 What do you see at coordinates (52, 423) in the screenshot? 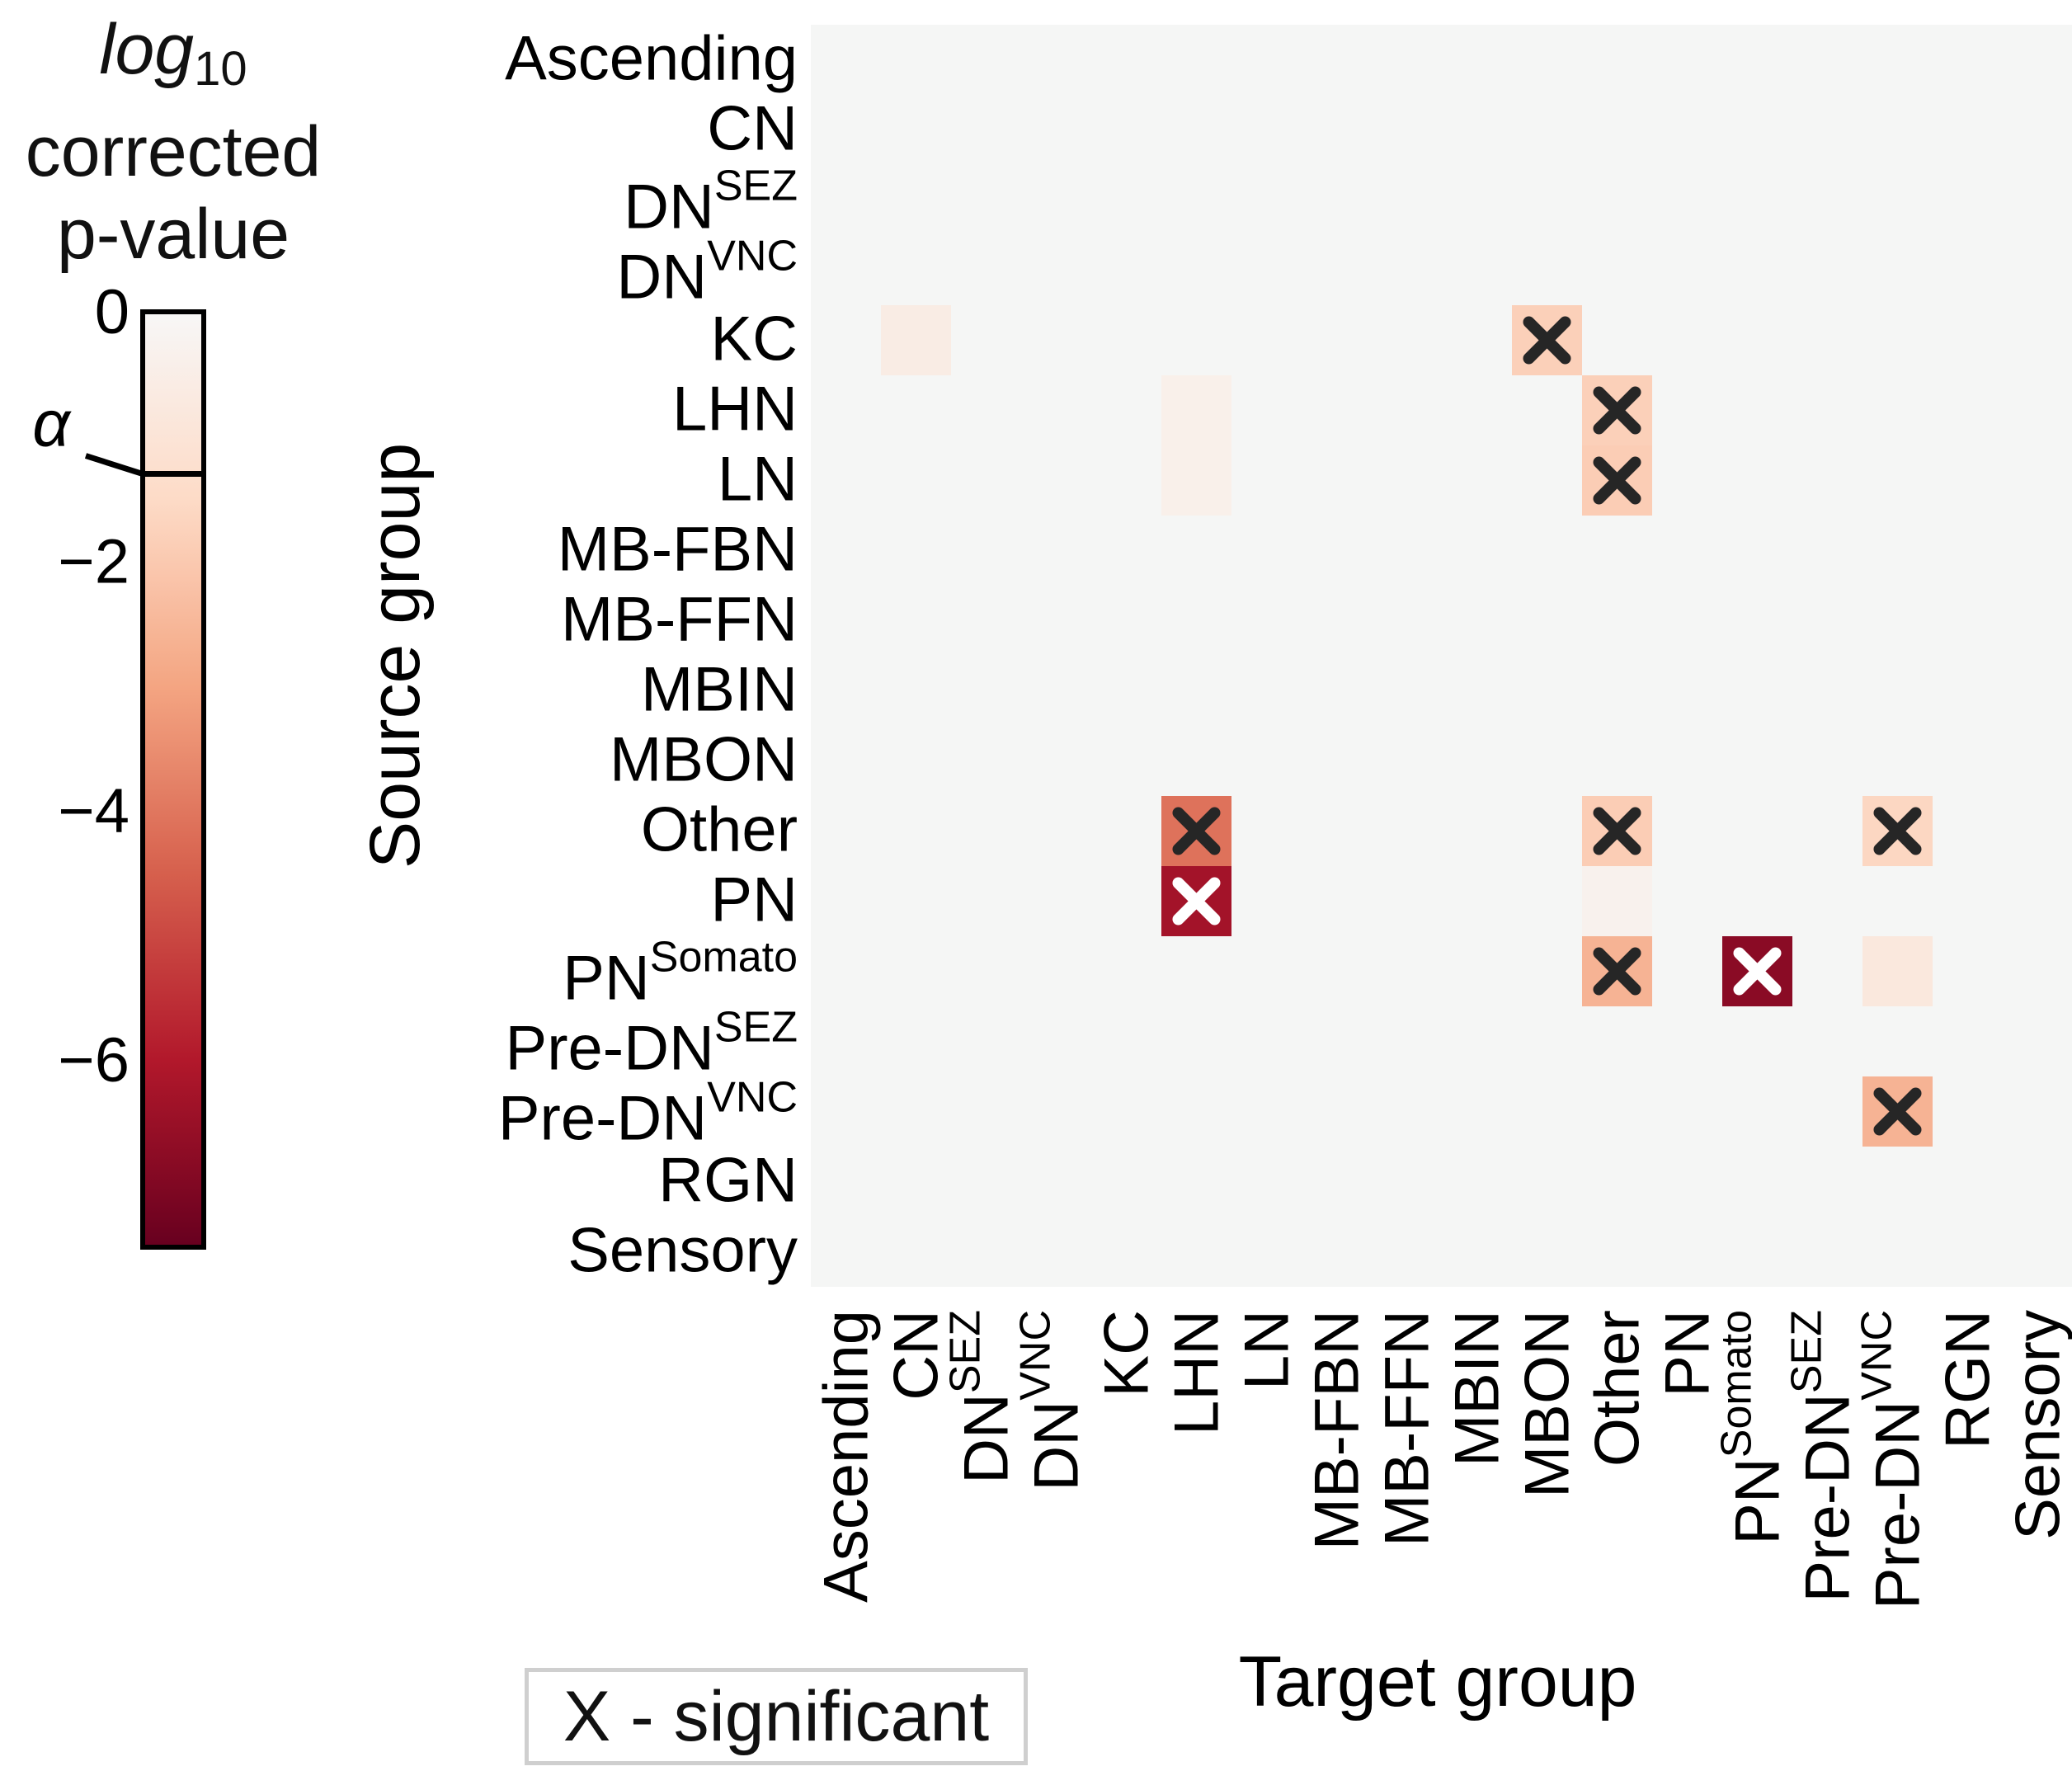
I see `alpha-label: α` at bounding box center [52, 423].